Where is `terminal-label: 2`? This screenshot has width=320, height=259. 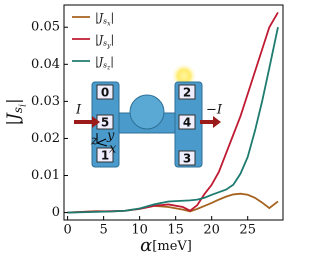
terminal-label: 2 is located at coordinates (187, 93).